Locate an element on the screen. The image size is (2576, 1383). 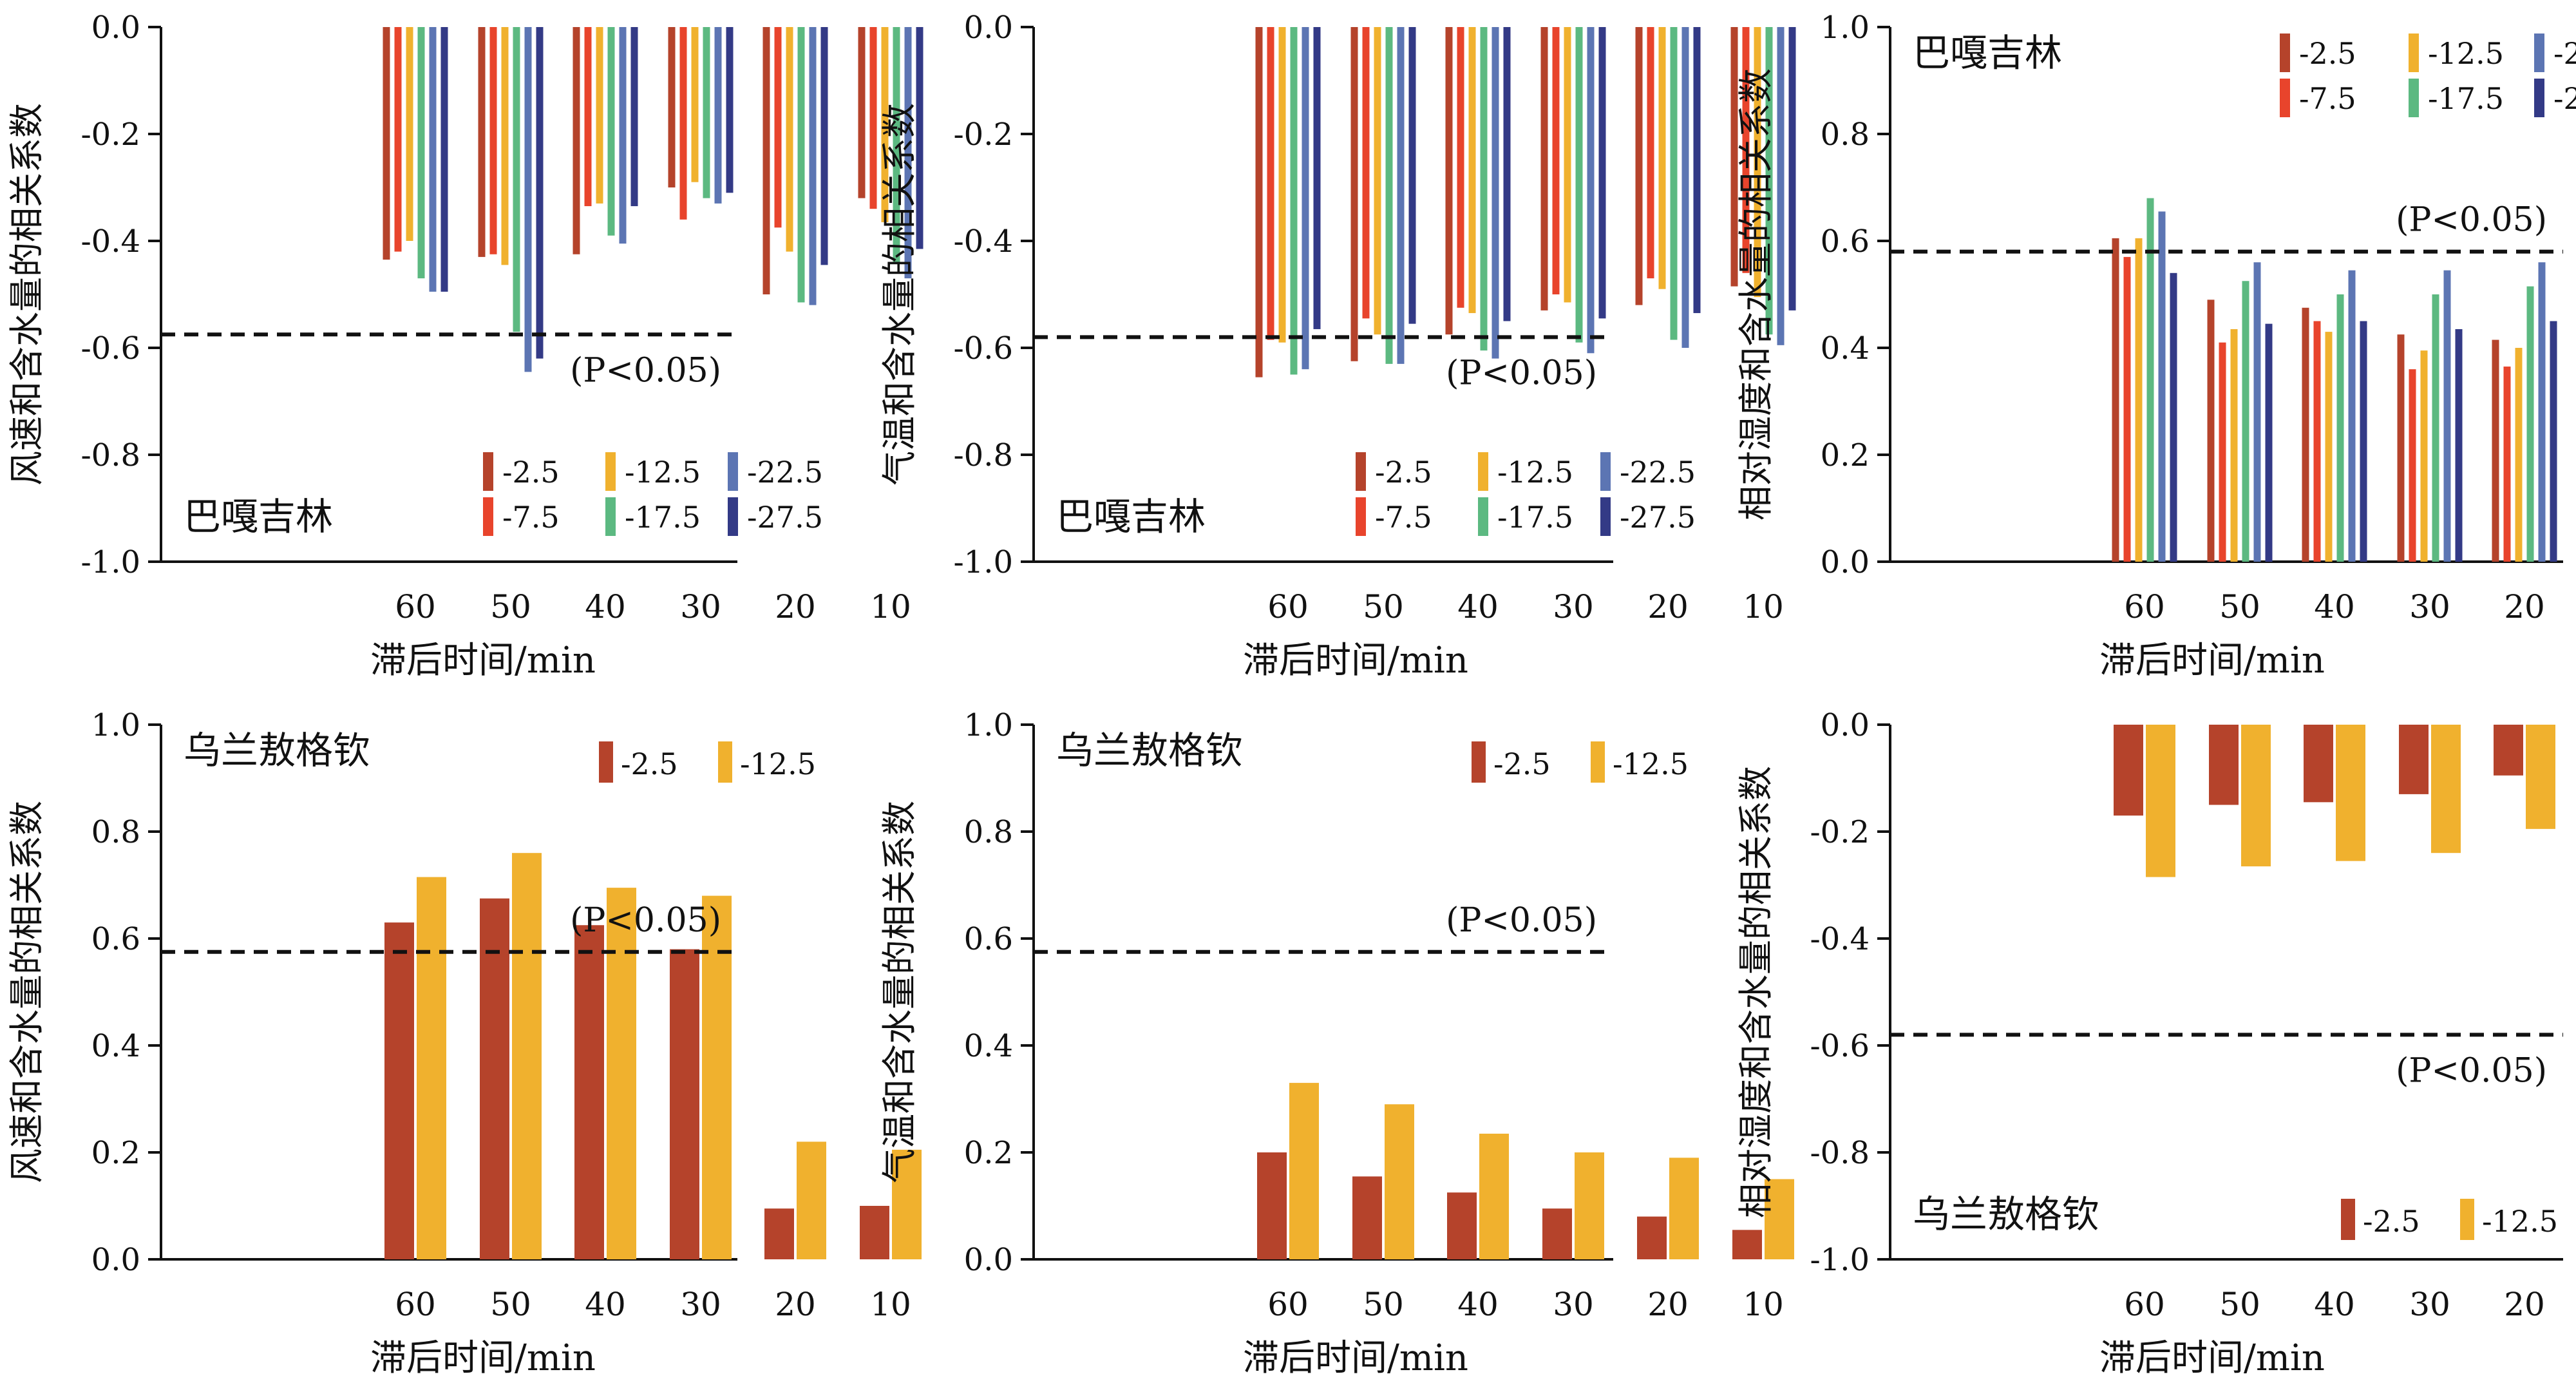
y-tick-label: 0.4 is located at coordinates (1845, 349).